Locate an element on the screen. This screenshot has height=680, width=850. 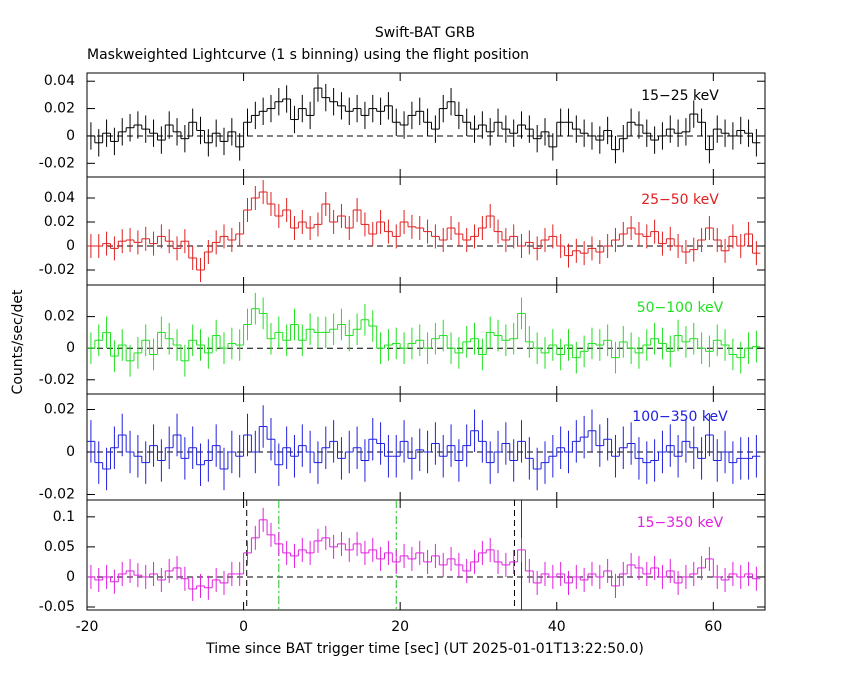
y-tick-label: 0.05 is located at coordinates (59, 547).